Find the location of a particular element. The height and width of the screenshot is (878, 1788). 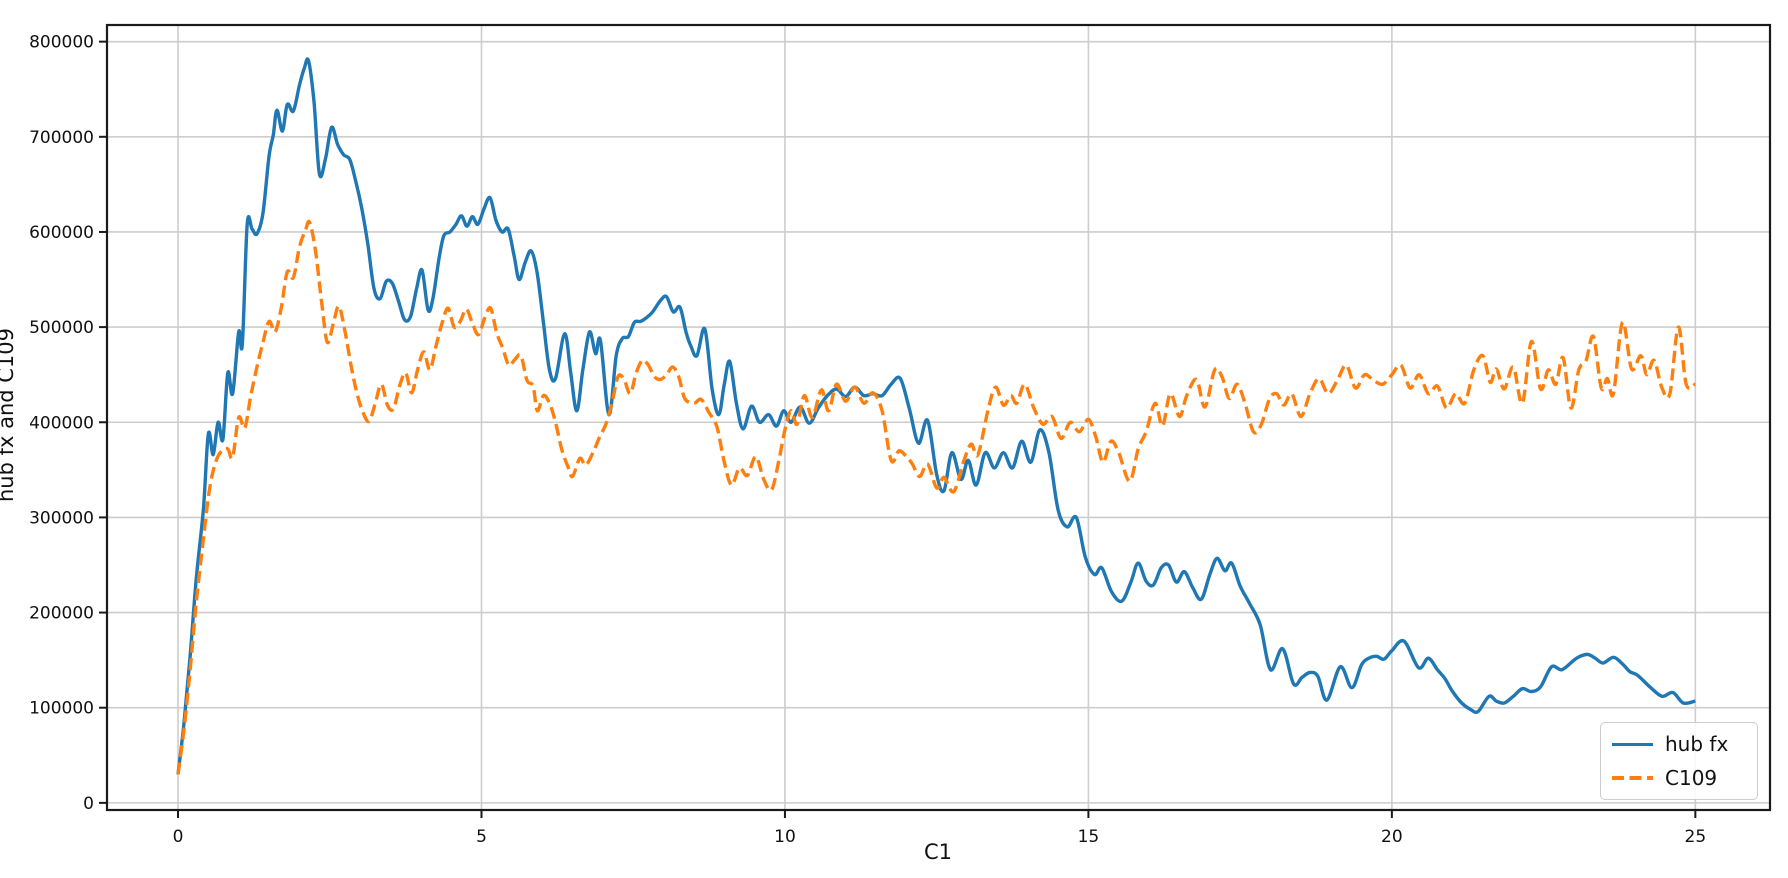

y-tick-label: 800000 is located at coordinates (61, 43).